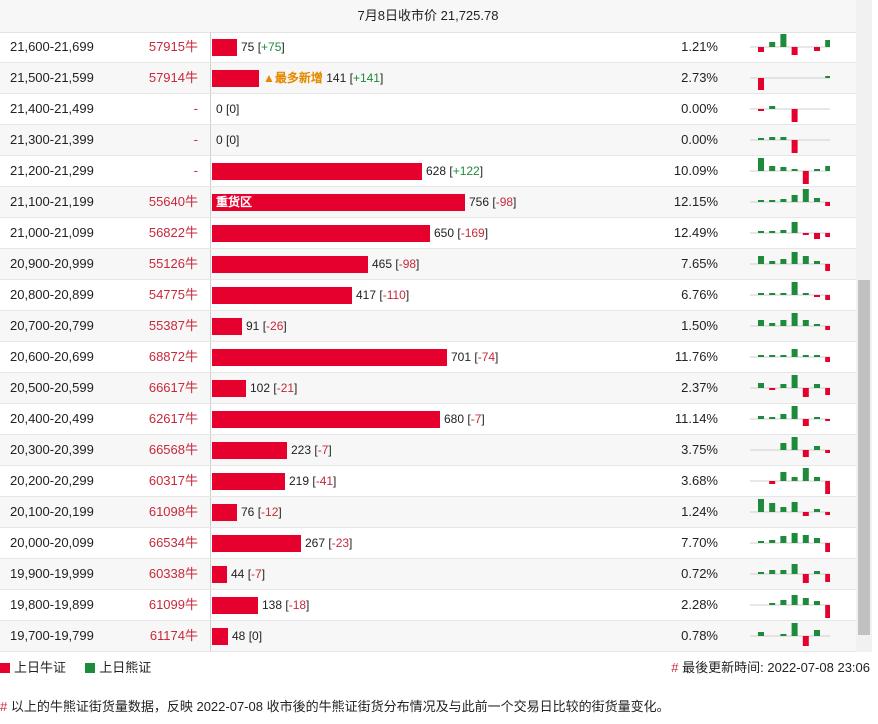 Image resolution: width=878 pixels, height=724 pixels. Describe the element at coordinates (228, 109) in the screenshot. I see `outstanding-label: 0 [0]` at that location.